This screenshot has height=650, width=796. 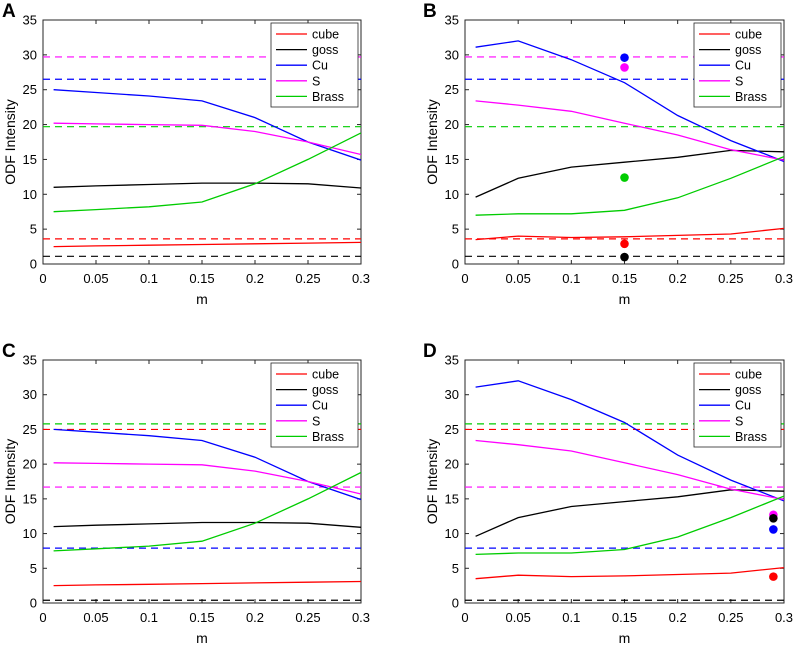 What do you see at coordinates (773, 529) in the screenshot?
I see `data-point-cu` at bounding box center [773, 529].